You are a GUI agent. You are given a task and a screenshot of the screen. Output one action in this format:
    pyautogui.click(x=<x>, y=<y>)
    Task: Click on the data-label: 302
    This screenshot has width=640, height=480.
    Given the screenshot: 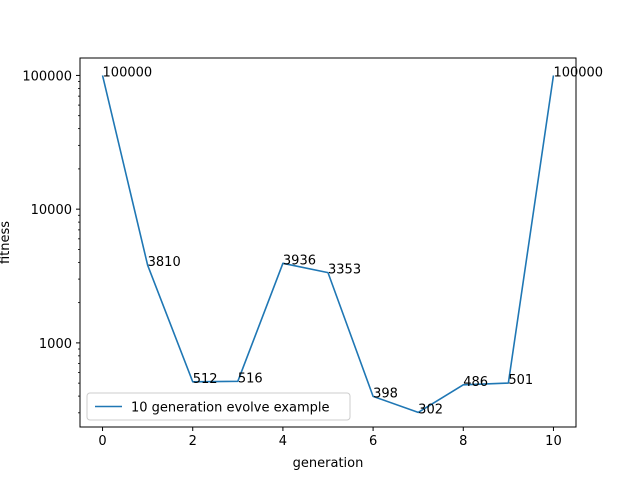 What is the action you would take?
    pyautogui.click(x=430, y=409)
    